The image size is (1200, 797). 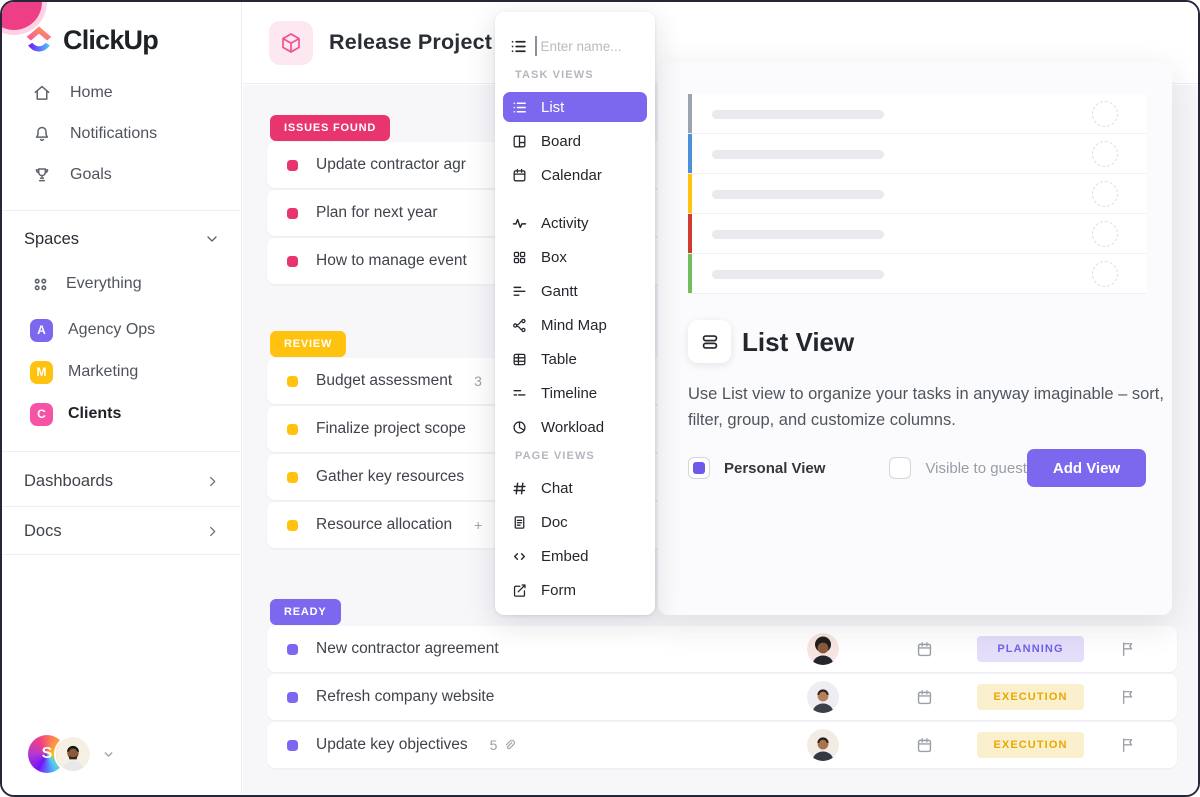 I want to click on view-menu-item-embed: Embed, so click(x=575, y=556).